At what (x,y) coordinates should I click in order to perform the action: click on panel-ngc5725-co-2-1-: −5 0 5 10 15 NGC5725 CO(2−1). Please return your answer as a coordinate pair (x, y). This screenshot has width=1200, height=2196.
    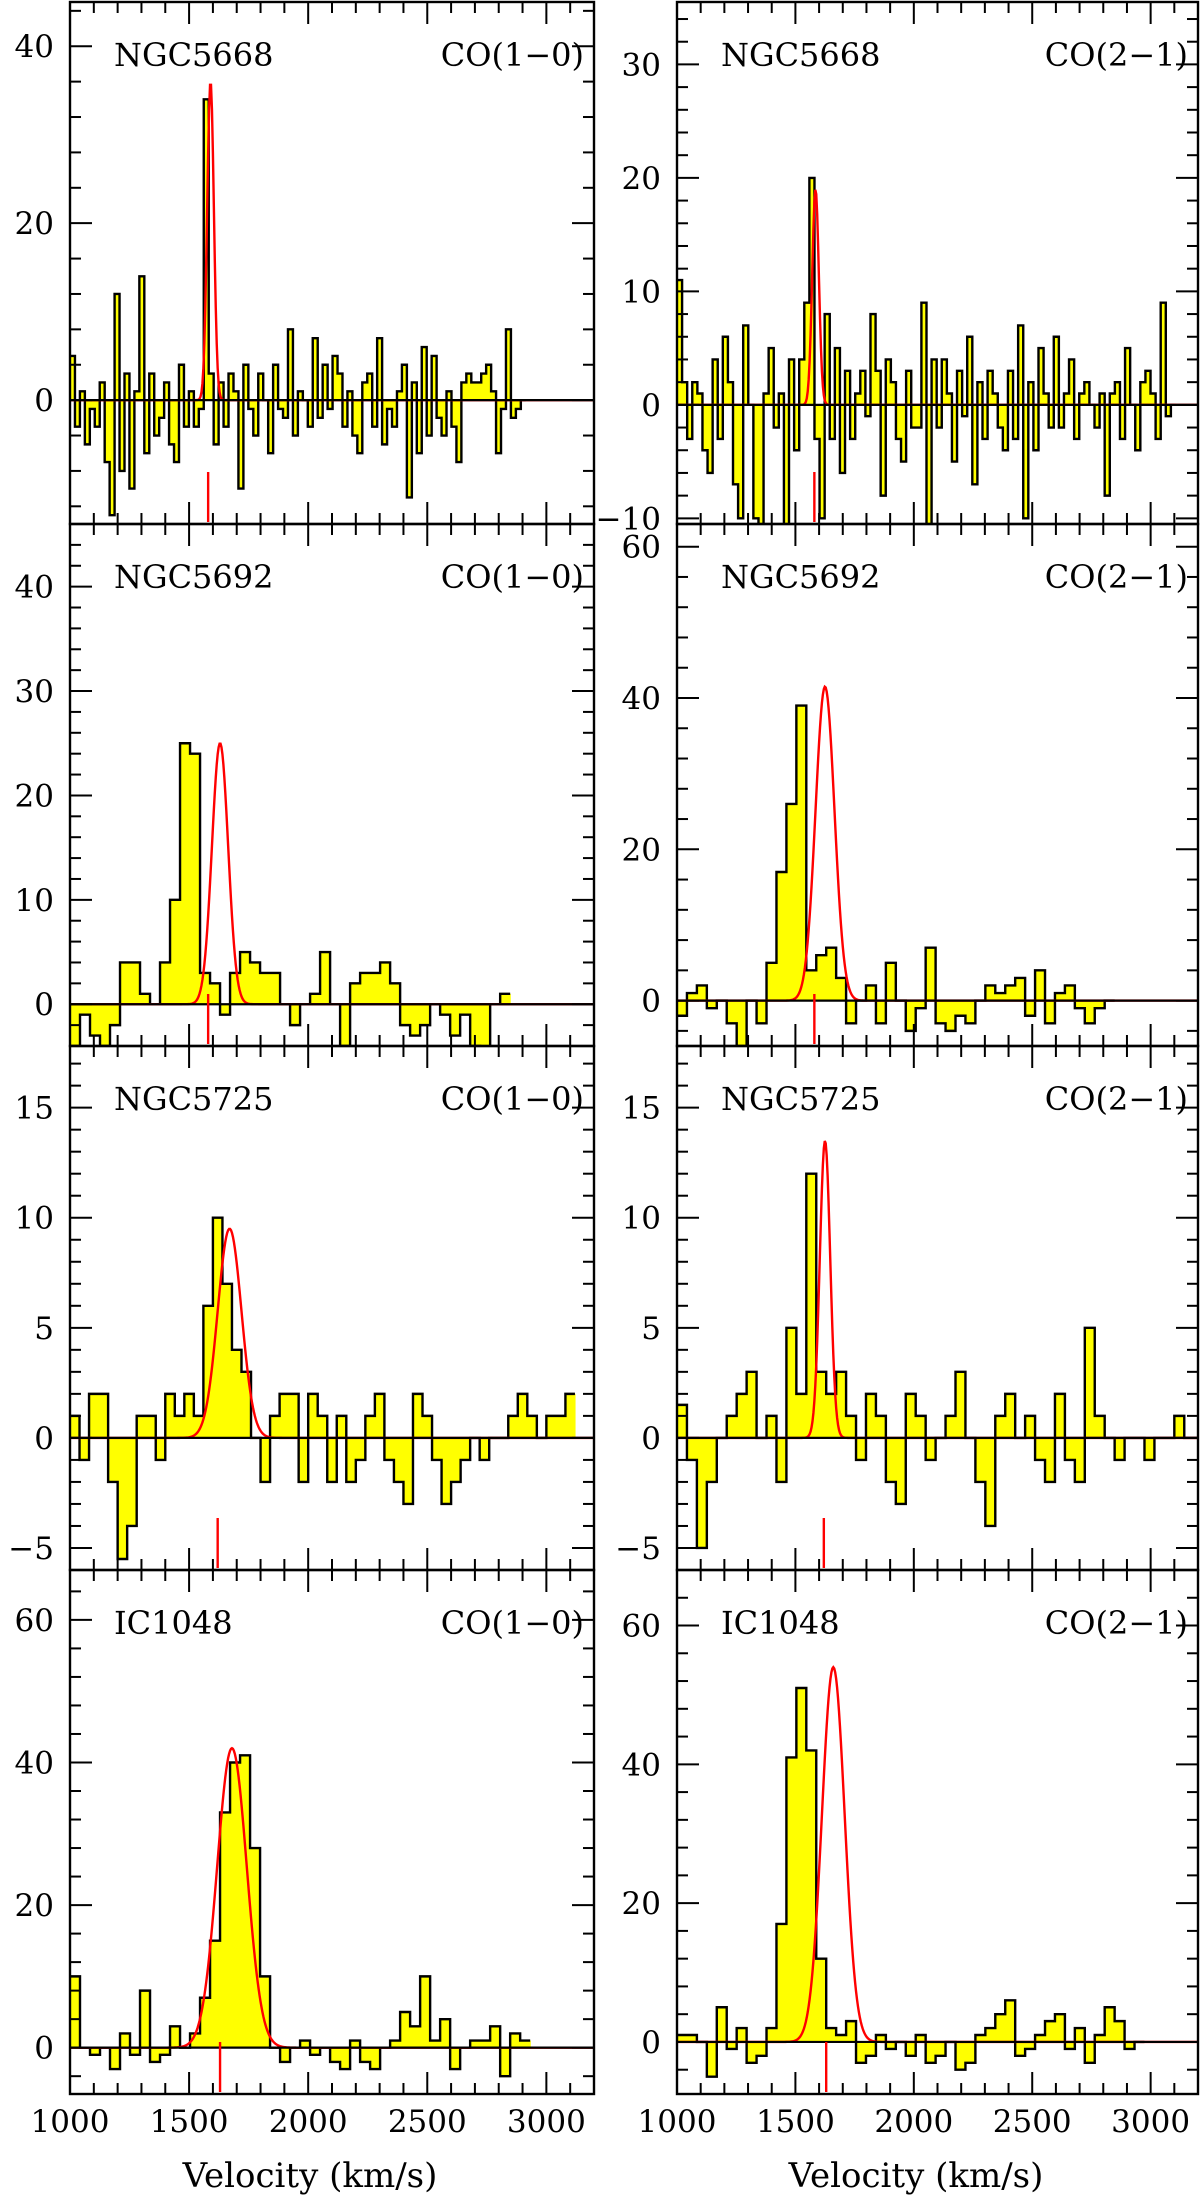
    Looking at the image, I should click on (907, 1308).